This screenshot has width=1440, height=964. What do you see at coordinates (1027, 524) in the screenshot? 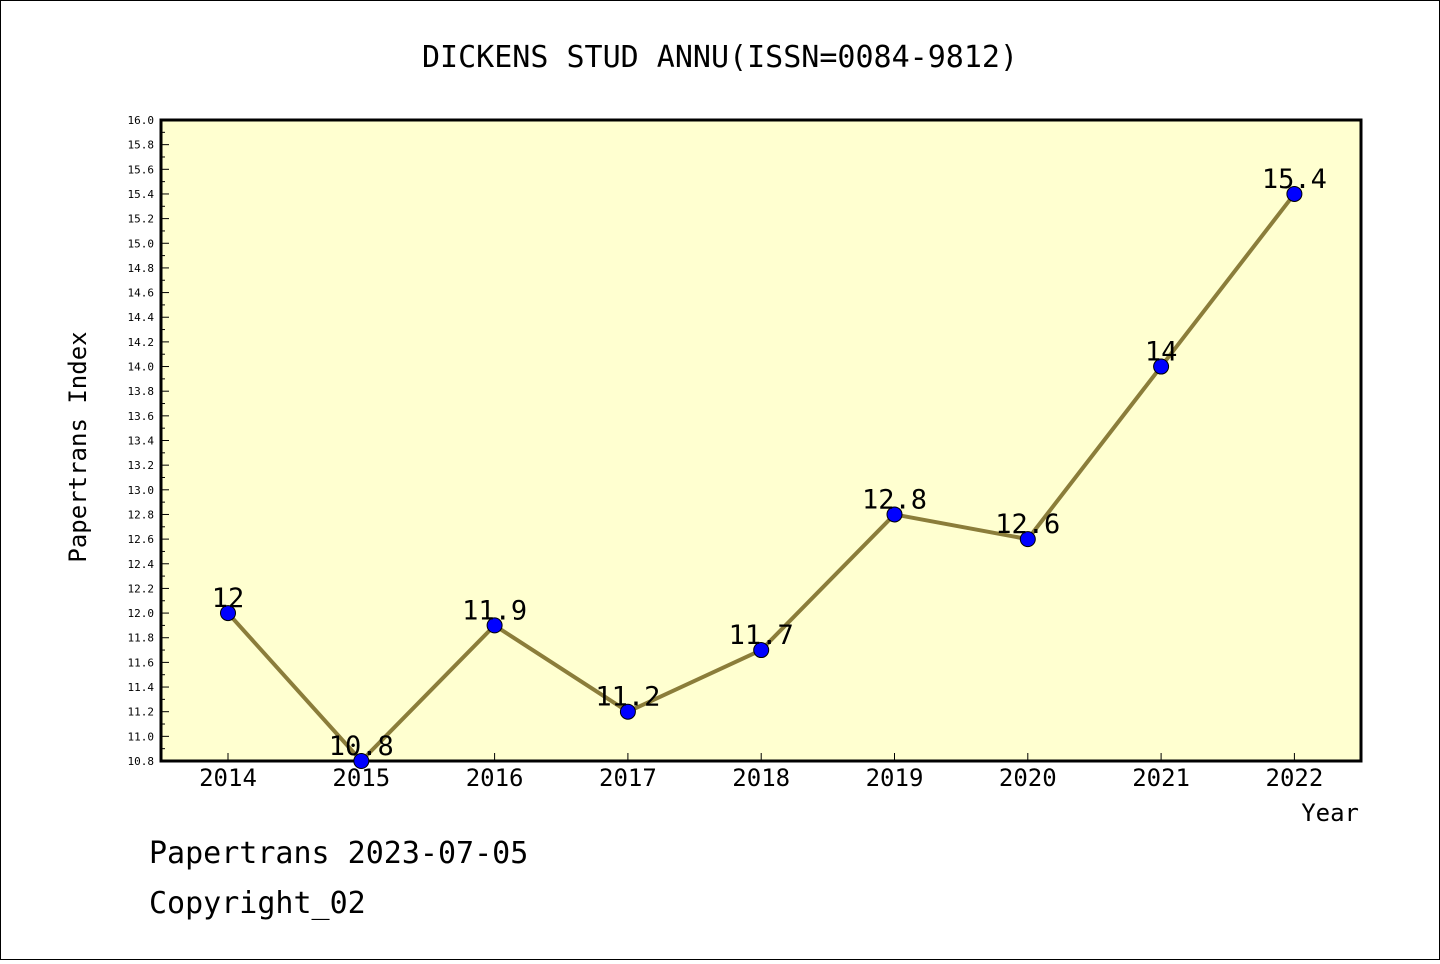
I see `data-label: 12.6` at bounding box center [1027, 524].